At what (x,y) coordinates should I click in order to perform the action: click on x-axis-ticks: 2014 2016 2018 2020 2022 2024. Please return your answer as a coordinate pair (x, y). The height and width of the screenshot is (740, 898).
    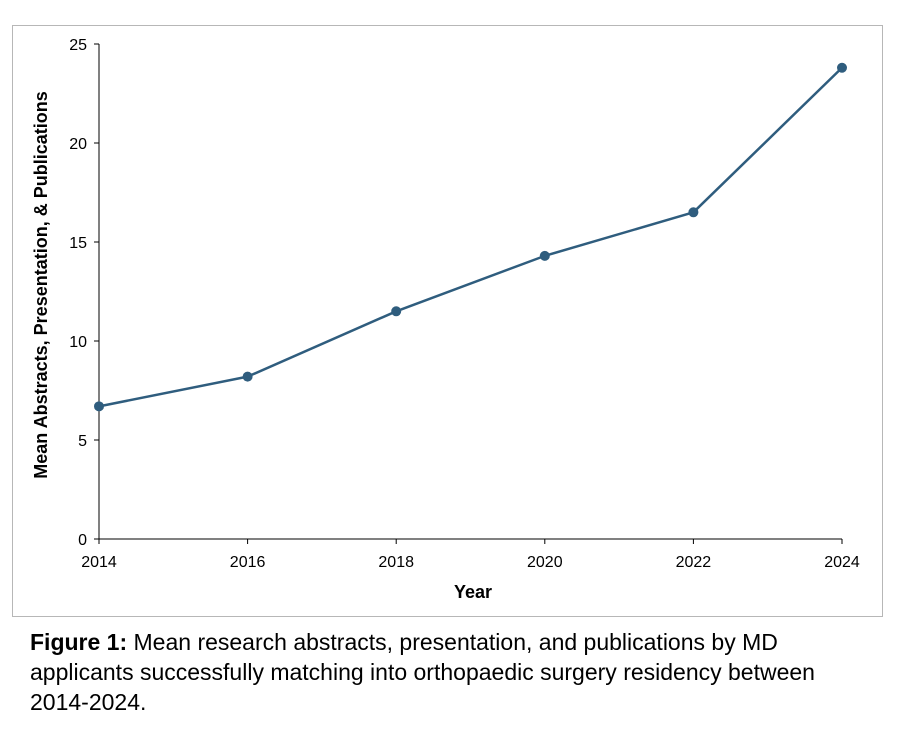
    Looking at the image, I should click on (470, 555).